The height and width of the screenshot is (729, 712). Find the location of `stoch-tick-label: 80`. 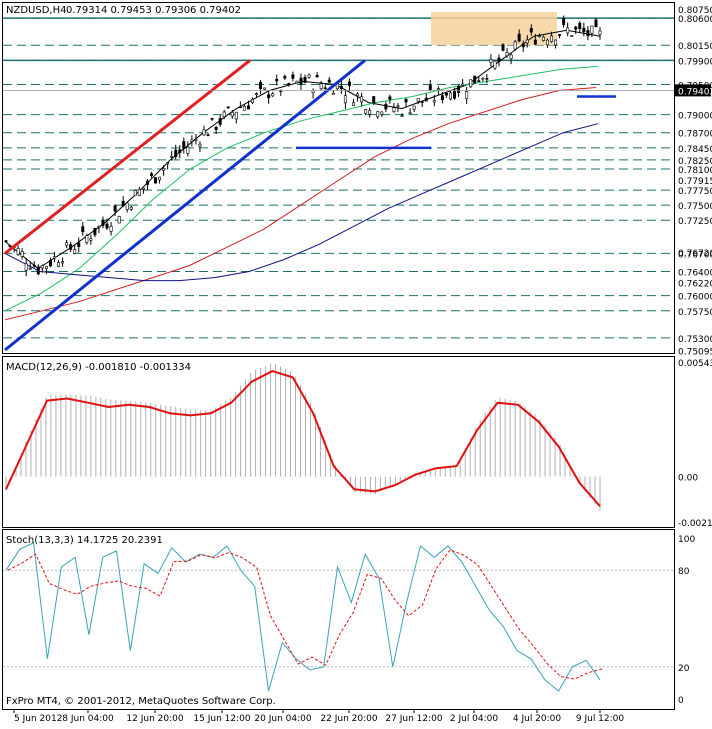

stoch-tick-label: 80 is located at coordinates (684, 572).